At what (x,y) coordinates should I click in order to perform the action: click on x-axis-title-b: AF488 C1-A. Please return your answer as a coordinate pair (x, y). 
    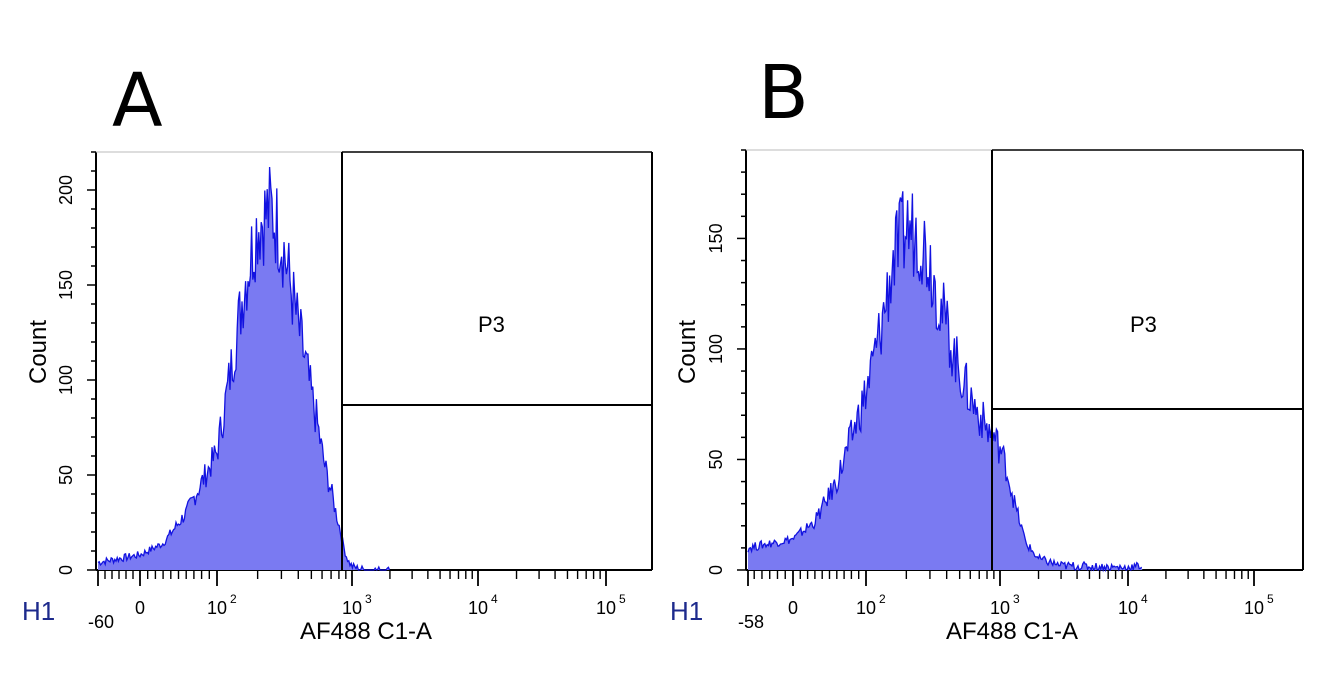
    Looking at the image, I should click on (1012, 631).